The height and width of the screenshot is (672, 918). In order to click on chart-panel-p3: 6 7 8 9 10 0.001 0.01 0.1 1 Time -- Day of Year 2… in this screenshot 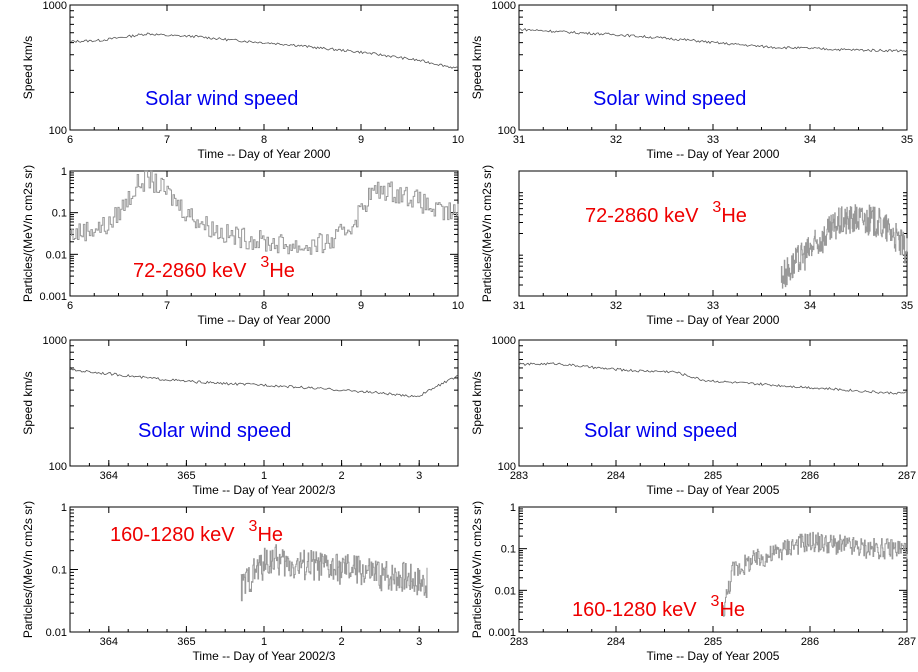, I will do `click(242, 246)`.